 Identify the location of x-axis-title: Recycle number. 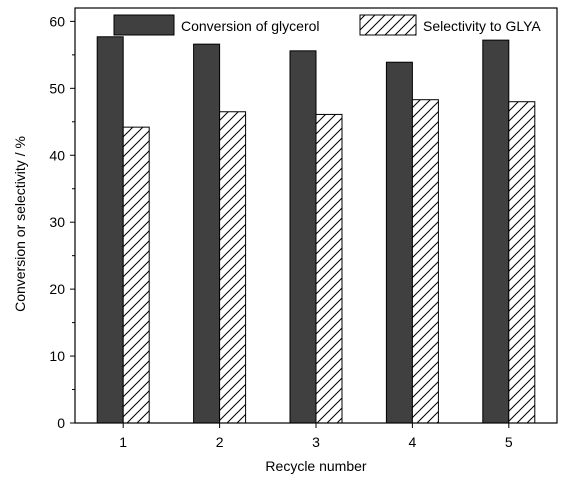
(315, 466).